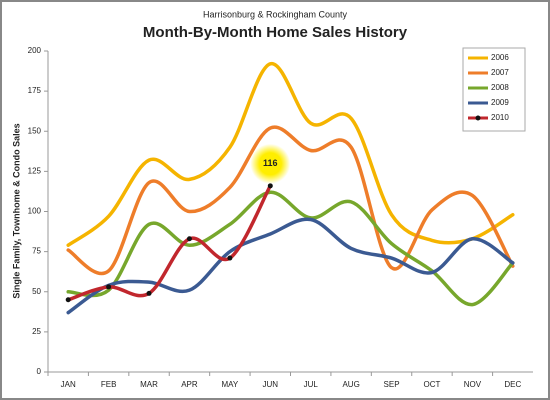  Describe the element at coordinates (350, 384) in the screenshot. I see `x-tick-label: AUG` at that location.